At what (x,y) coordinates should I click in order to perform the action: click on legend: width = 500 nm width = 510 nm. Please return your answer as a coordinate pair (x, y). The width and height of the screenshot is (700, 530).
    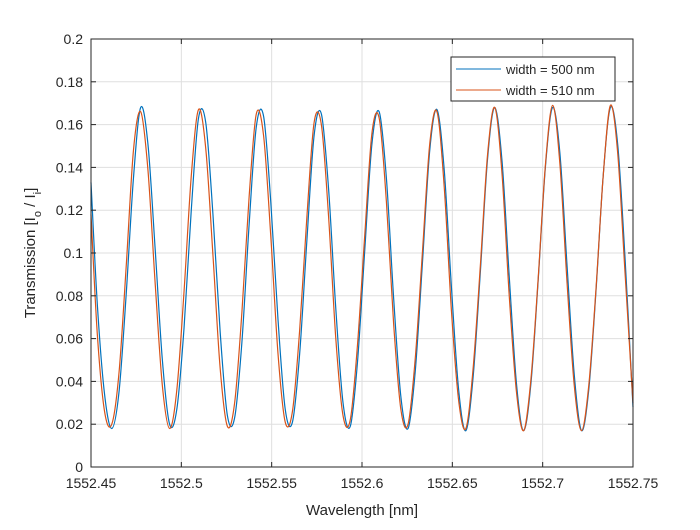
    Looking at the image, I should click on (533, 79).